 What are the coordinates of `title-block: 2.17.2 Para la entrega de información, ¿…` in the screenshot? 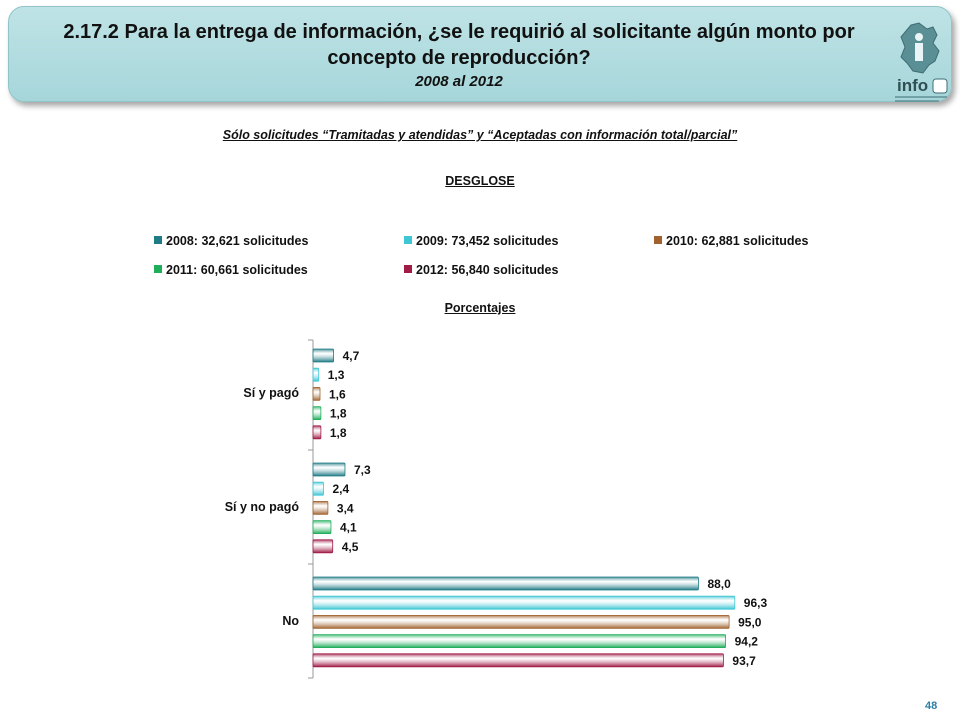 It's located at (459, 54).